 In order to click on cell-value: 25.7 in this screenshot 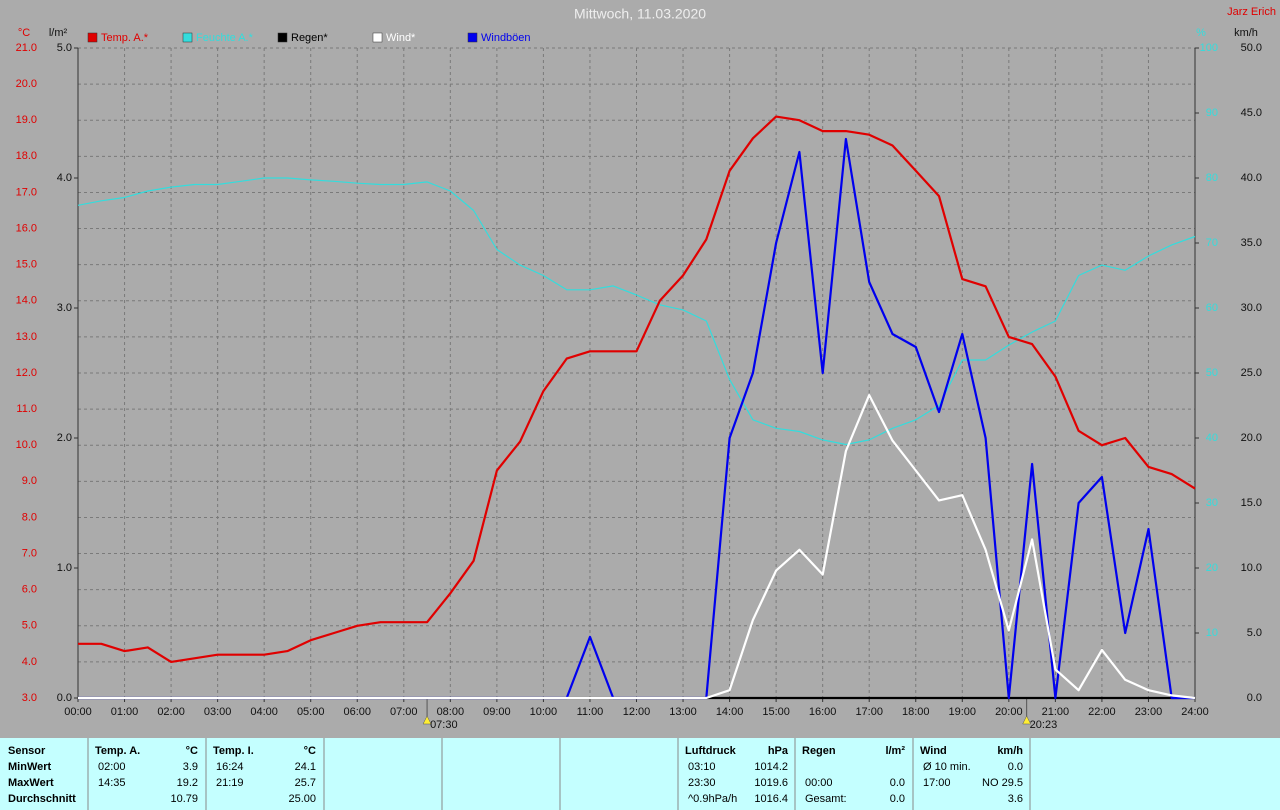, I will do `click(305, 783)`.